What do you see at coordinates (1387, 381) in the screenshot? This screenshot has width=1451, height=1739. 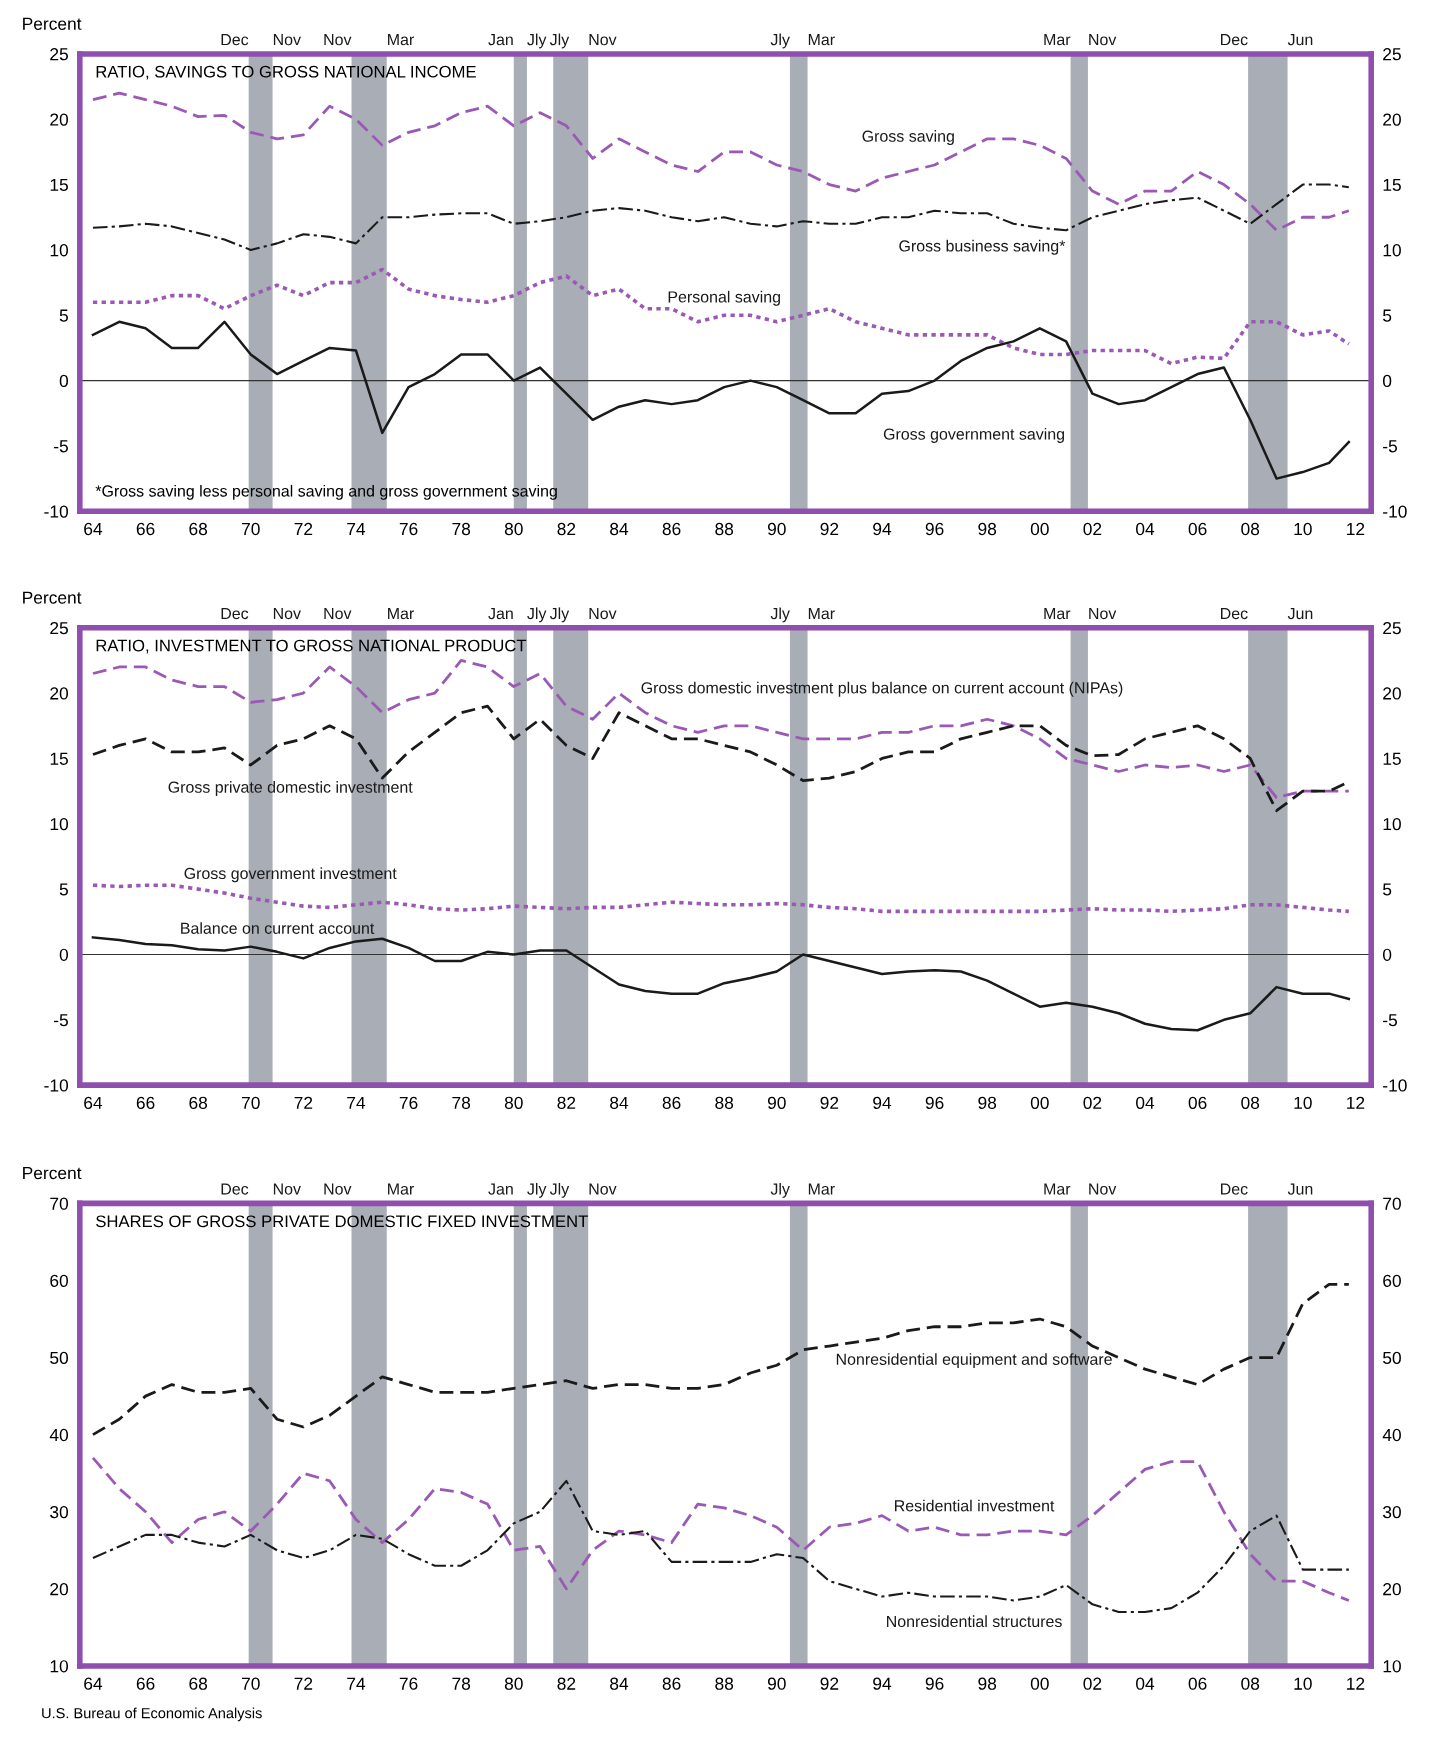 I see `y2-tick-label: 0` at bounding box center [1387, 381].